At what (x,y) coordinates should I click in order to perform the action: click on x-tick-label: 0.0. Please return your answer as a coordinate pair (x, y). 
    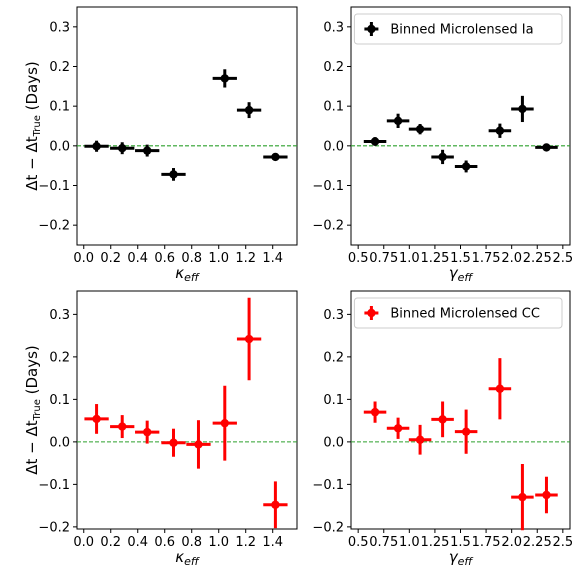
    Looking at the image, I should click on (83, 258).